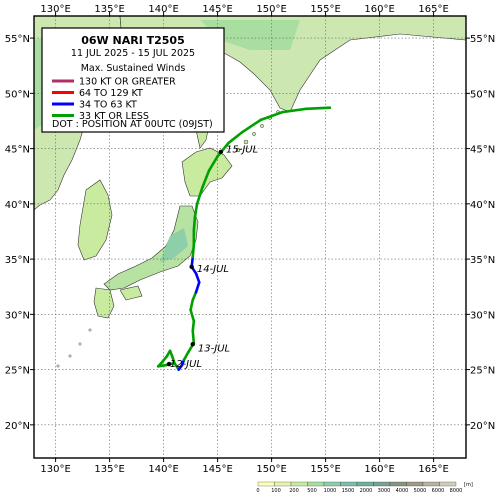 Image resolution: width=500 pixels, height=500 pixels. Describe the element at coordinates (109, 9) in the screenshot. I see `lon-tick-label-top: 135°E` at that location.